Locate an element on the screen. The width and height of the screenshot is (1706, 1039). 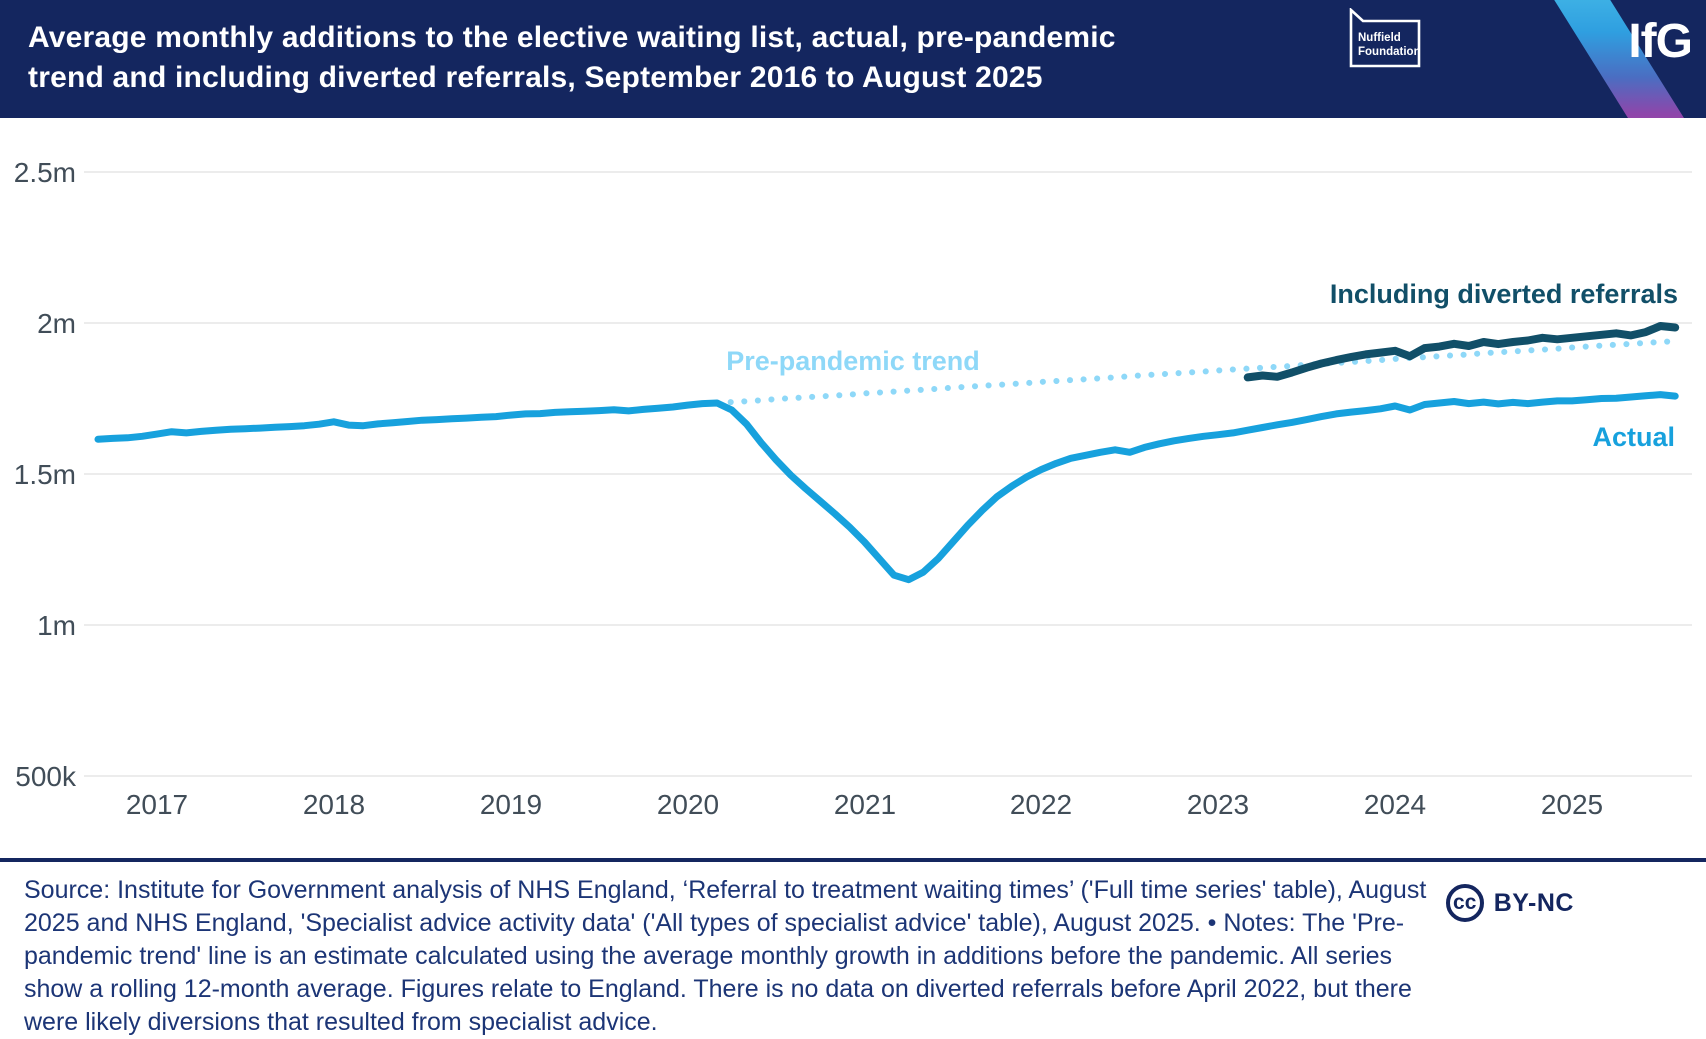
label-actual: Actual is located at coordinates (1633, 437).